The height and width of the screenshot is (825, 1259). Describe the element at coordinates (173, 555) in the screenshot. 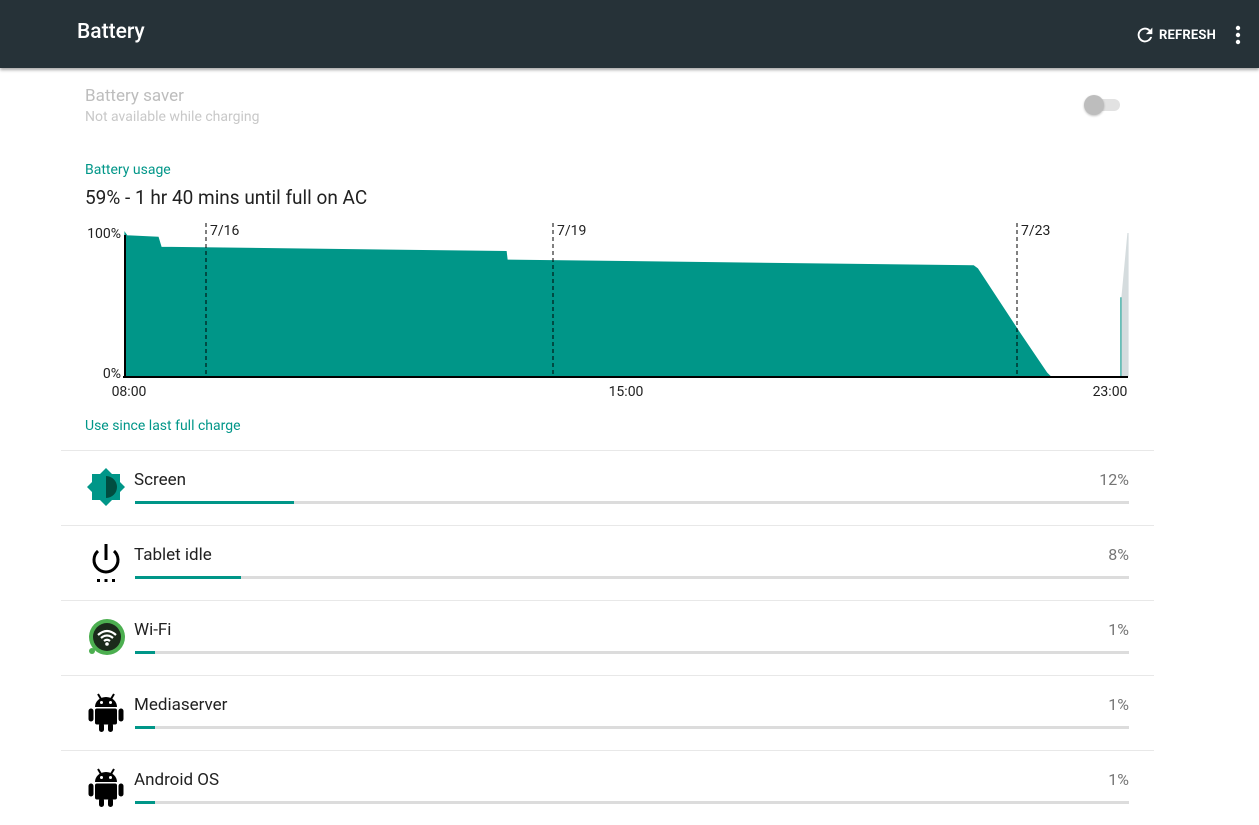

I see `app-name: Tablet idle` at that location.